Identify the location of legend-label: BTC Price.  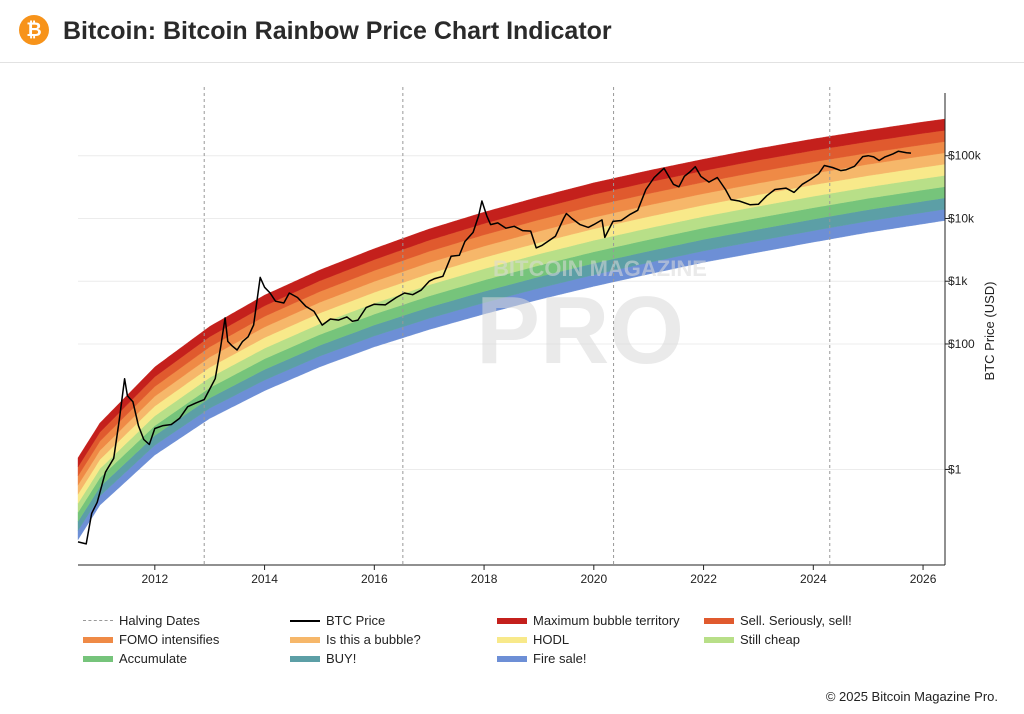
(356, 620).